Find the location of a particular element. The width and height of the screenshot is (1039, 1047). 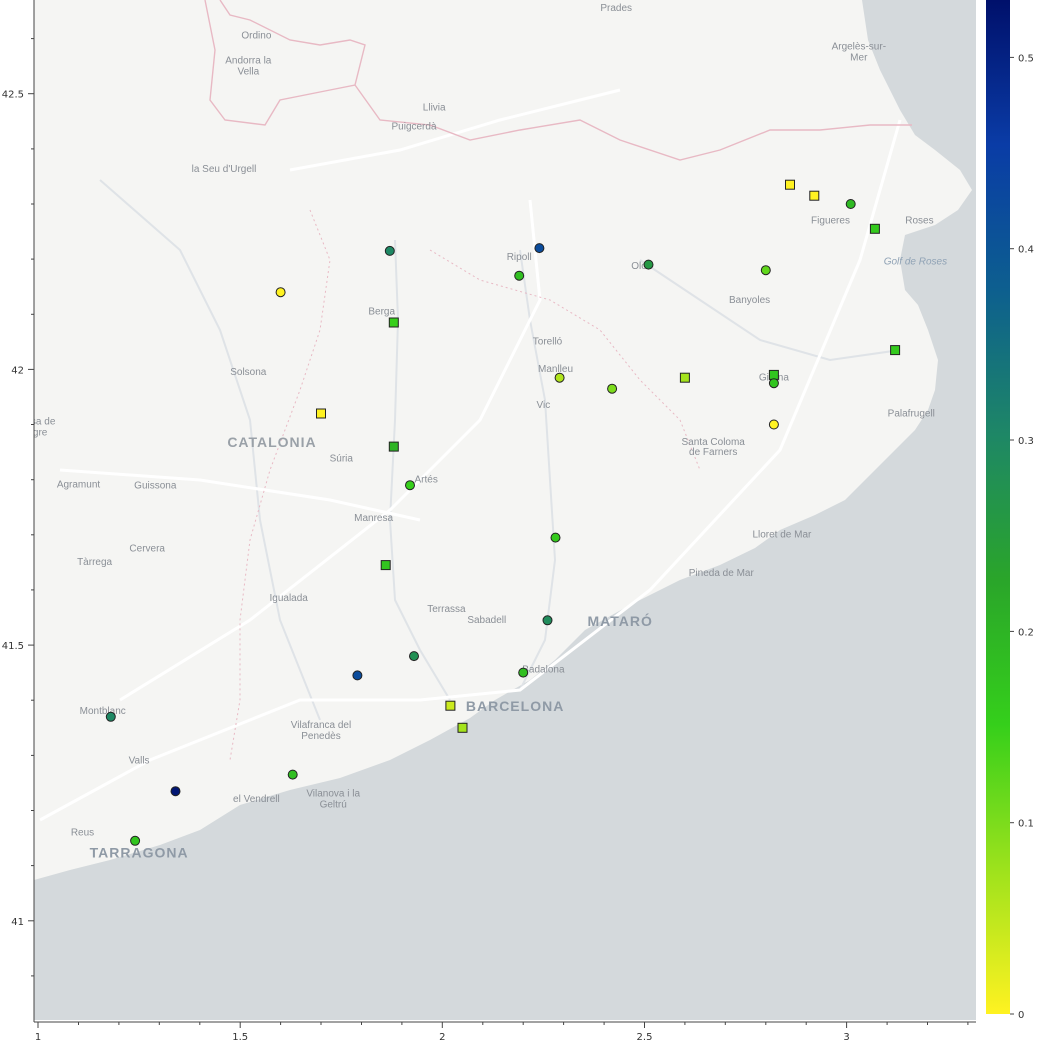

colorbar-tick-label: 0.5 is located at coordinates (1026, 58).